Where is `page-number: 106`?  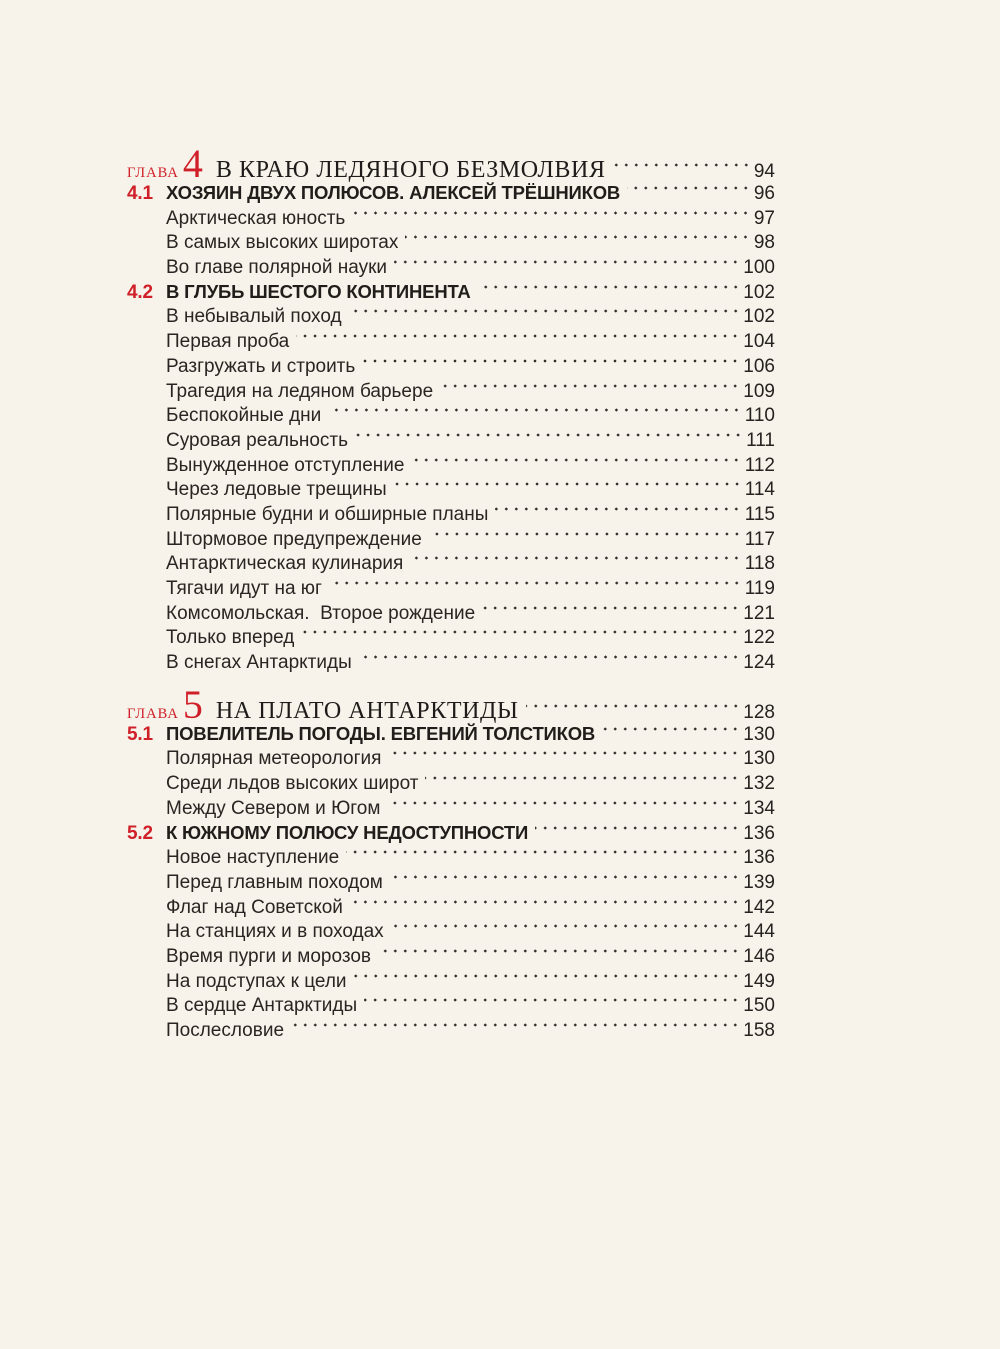
page-number: 106 is located at coordinates (759, 366).